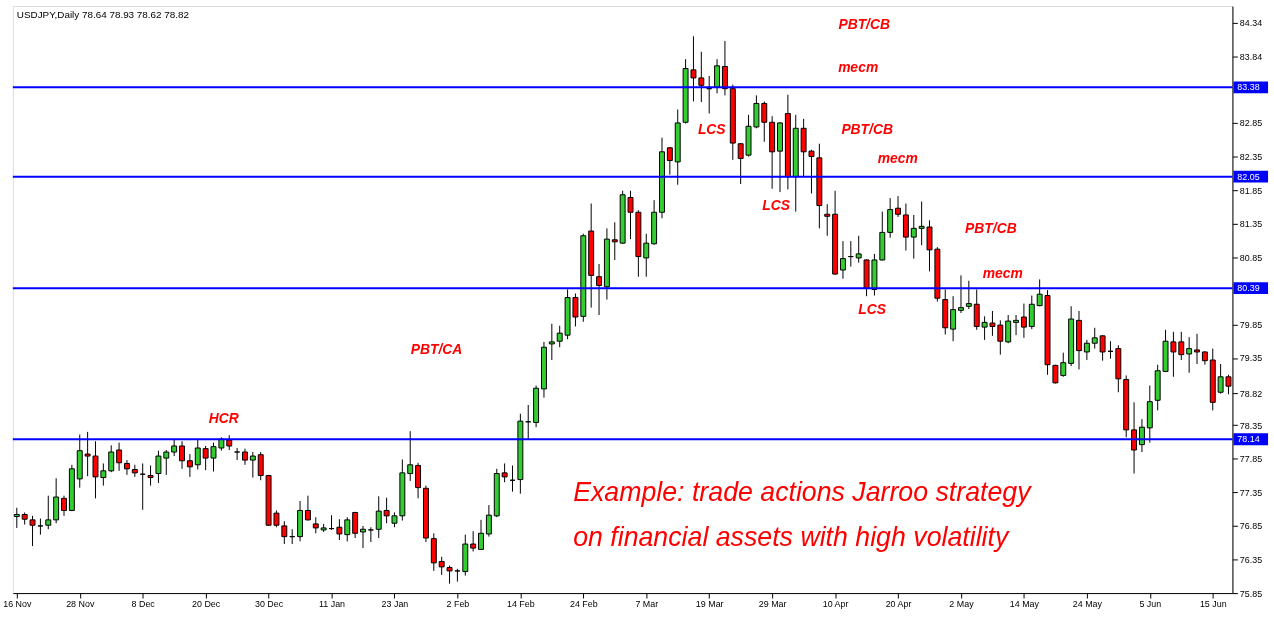 This screenshot has height=618, width=1274. What do you see at coordinates (1251, 526) in the screenshot?
I see `y-tick-label: 76.85` at bounding box center [1251, 526].